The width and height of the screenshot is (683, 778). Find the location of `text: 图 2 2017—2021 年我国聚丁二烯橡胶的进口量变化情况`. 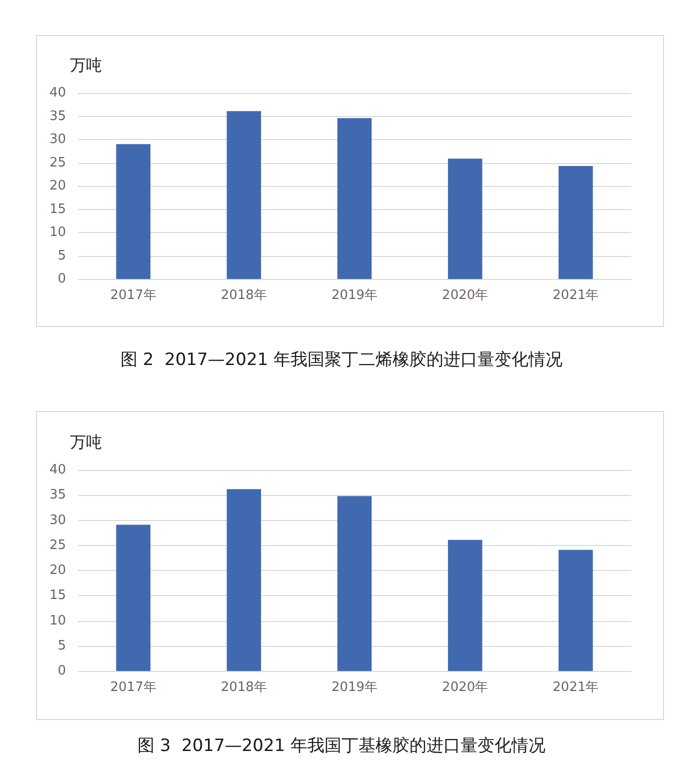

text: 图 2 2017—2021 年我国聚丁二烯橡胶的进口量变化情况 is located at coordinates (342, 360).